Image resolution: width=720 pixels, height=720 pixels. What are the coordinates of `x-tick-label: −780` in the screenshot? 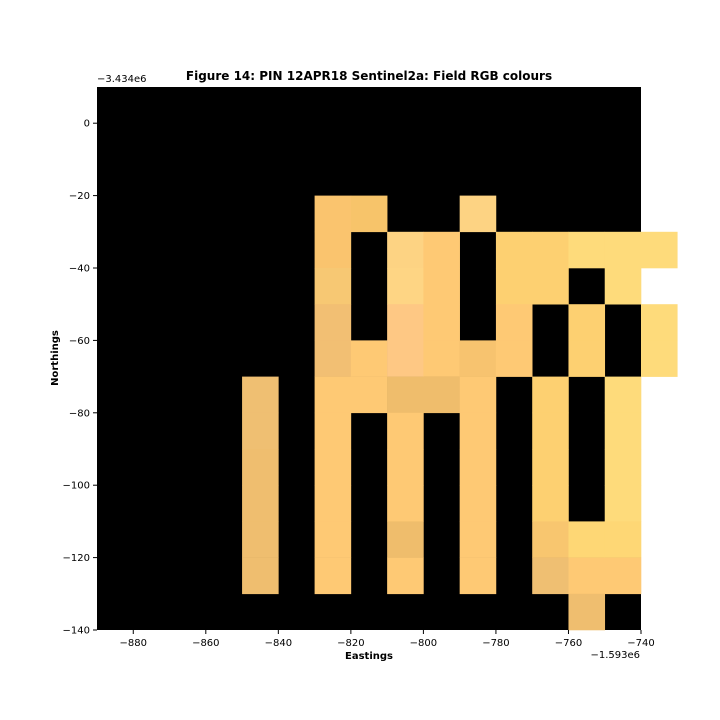 It's located at (495, 643).